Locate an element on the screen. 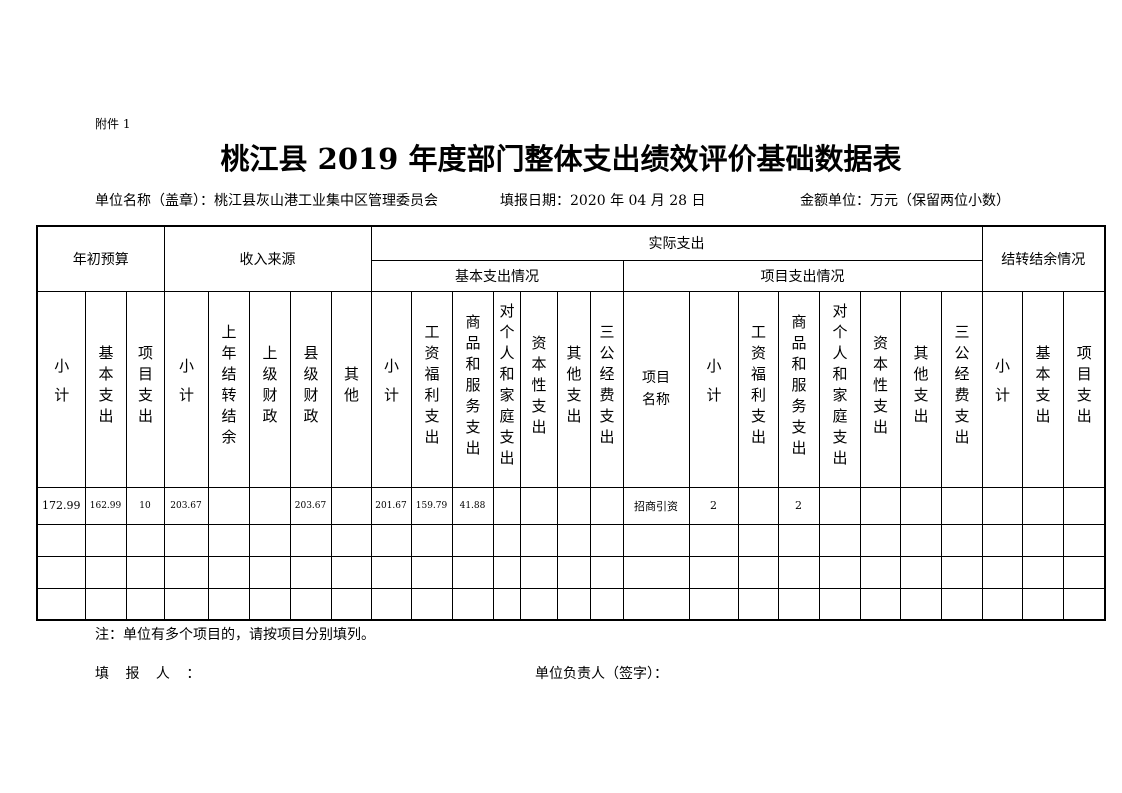 The width and height of the screenshot is (1122, 793). table-cell: 172.99 is located at coordinates (61, 505).